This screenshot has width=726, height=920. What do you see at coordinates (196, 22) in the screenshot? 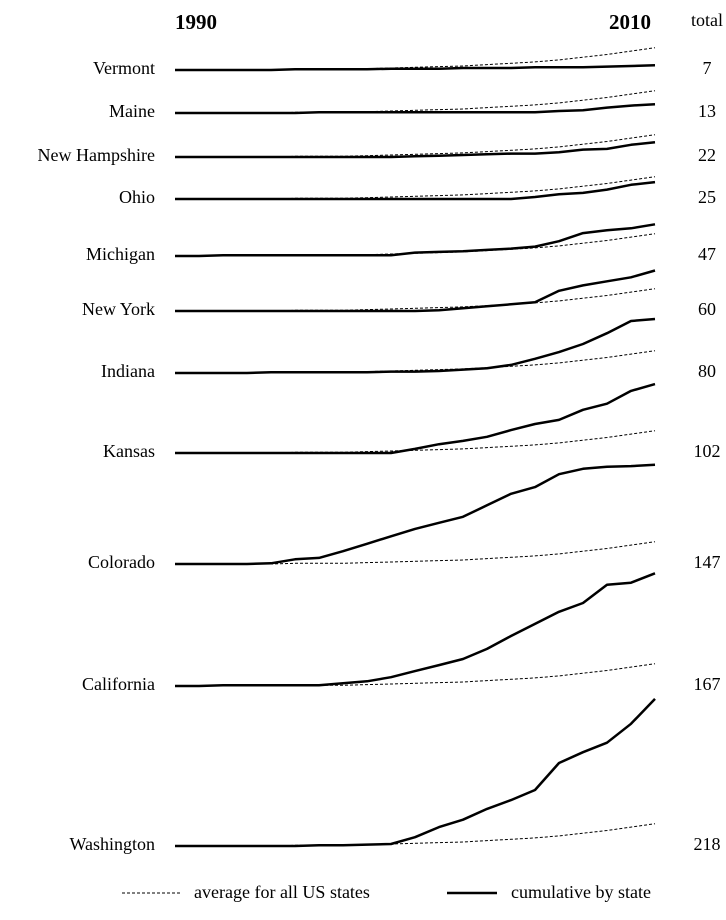
I see `start-year: 1990` at bounding box center [196, 22].